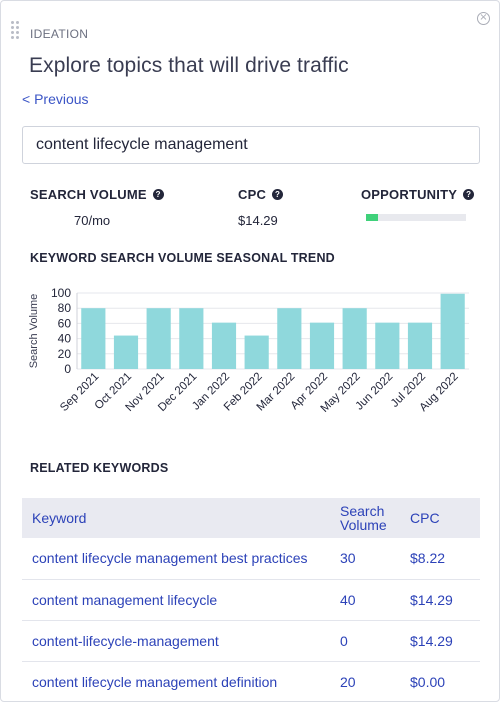  Describe the element at coordinates (55, 99) in the screenshot. I see `previous-link: < Previous` at that location.